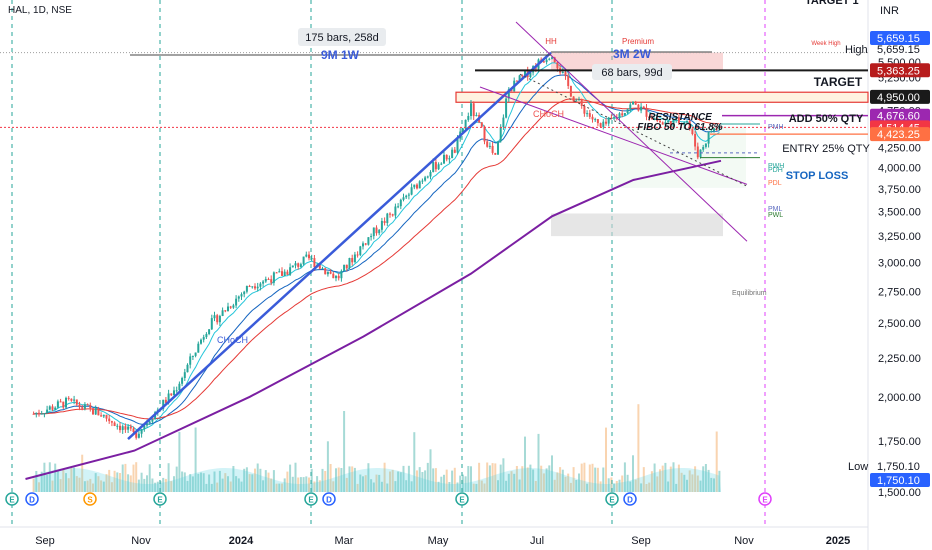 Image resolution: width=932 pixels, height=550 pixels. I want to click on low-price-tag: 1,750.10, so click(898, 481).